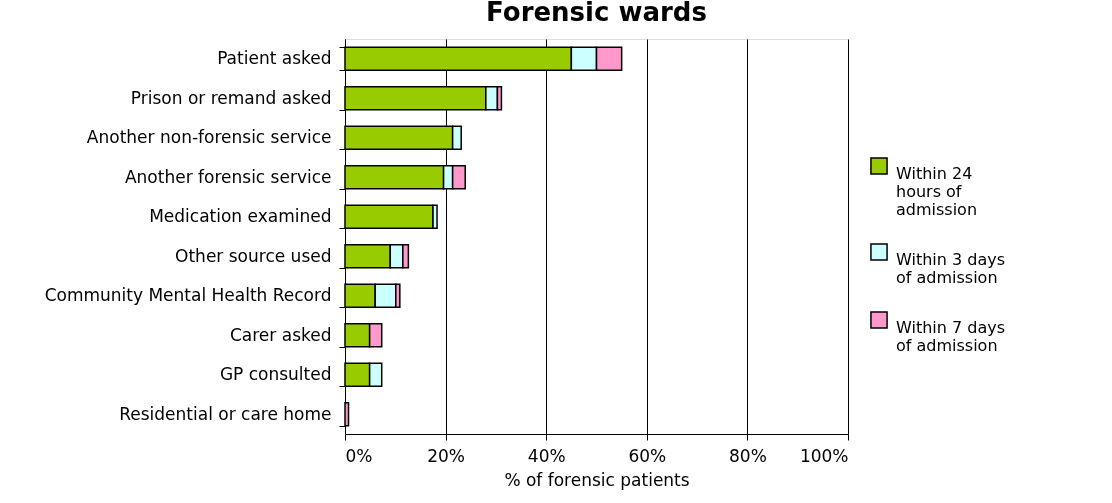  Describe the element at coordinates (937, 191) in the screenshot. I see `legend-label: Within 24 hours of admission` at that location.